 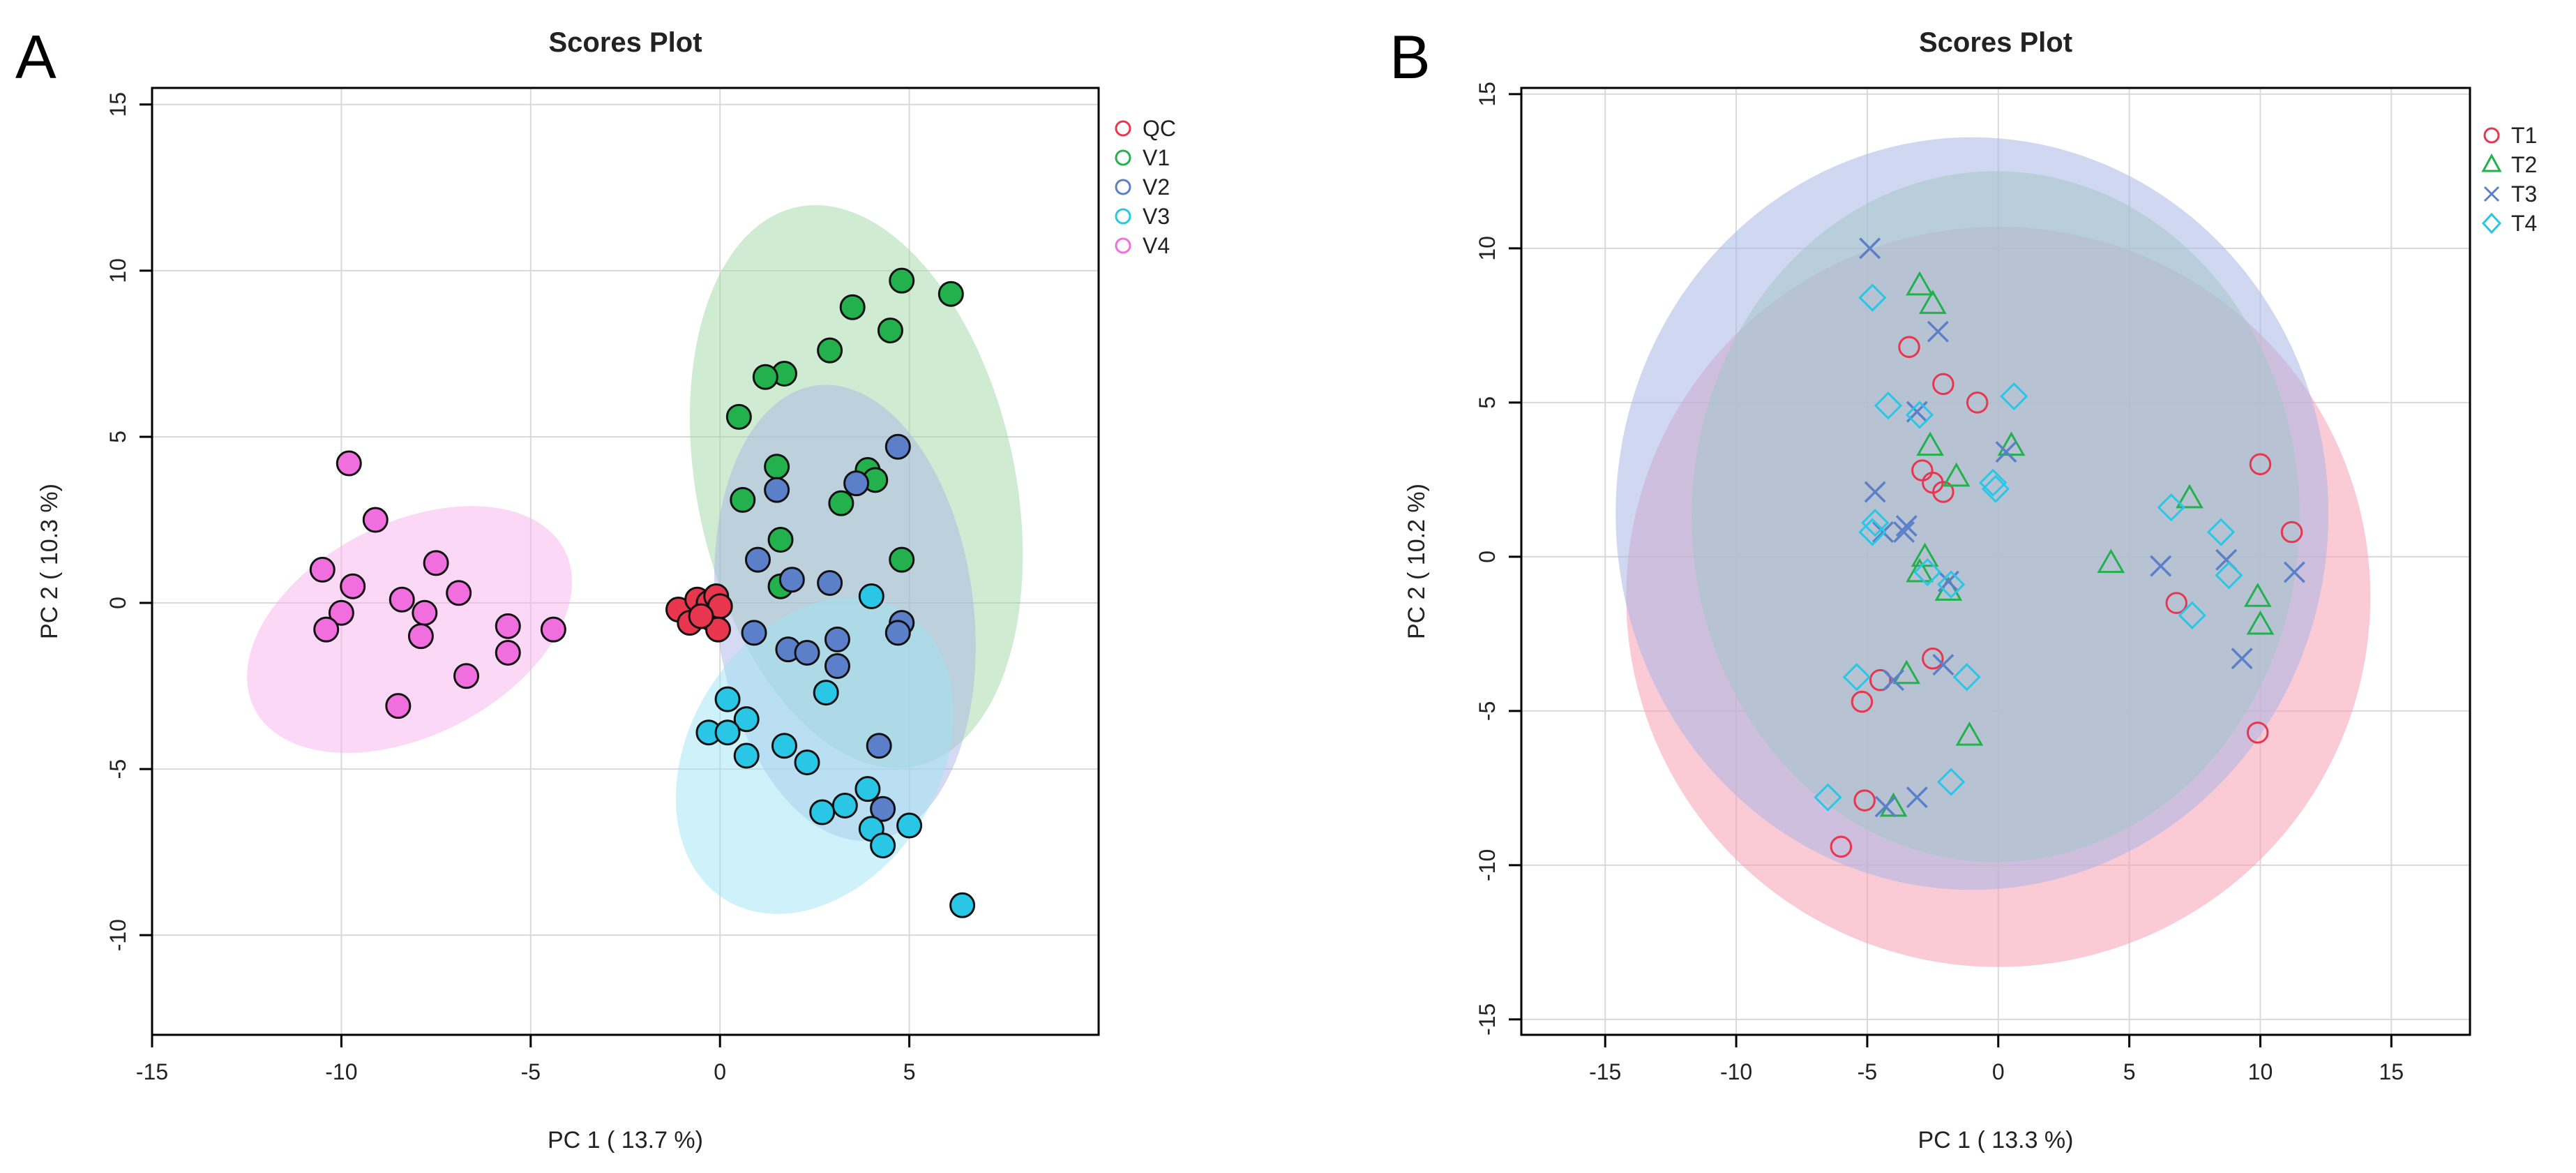 I want to click on legend-marker-t3, so click(x=2491, y=194).